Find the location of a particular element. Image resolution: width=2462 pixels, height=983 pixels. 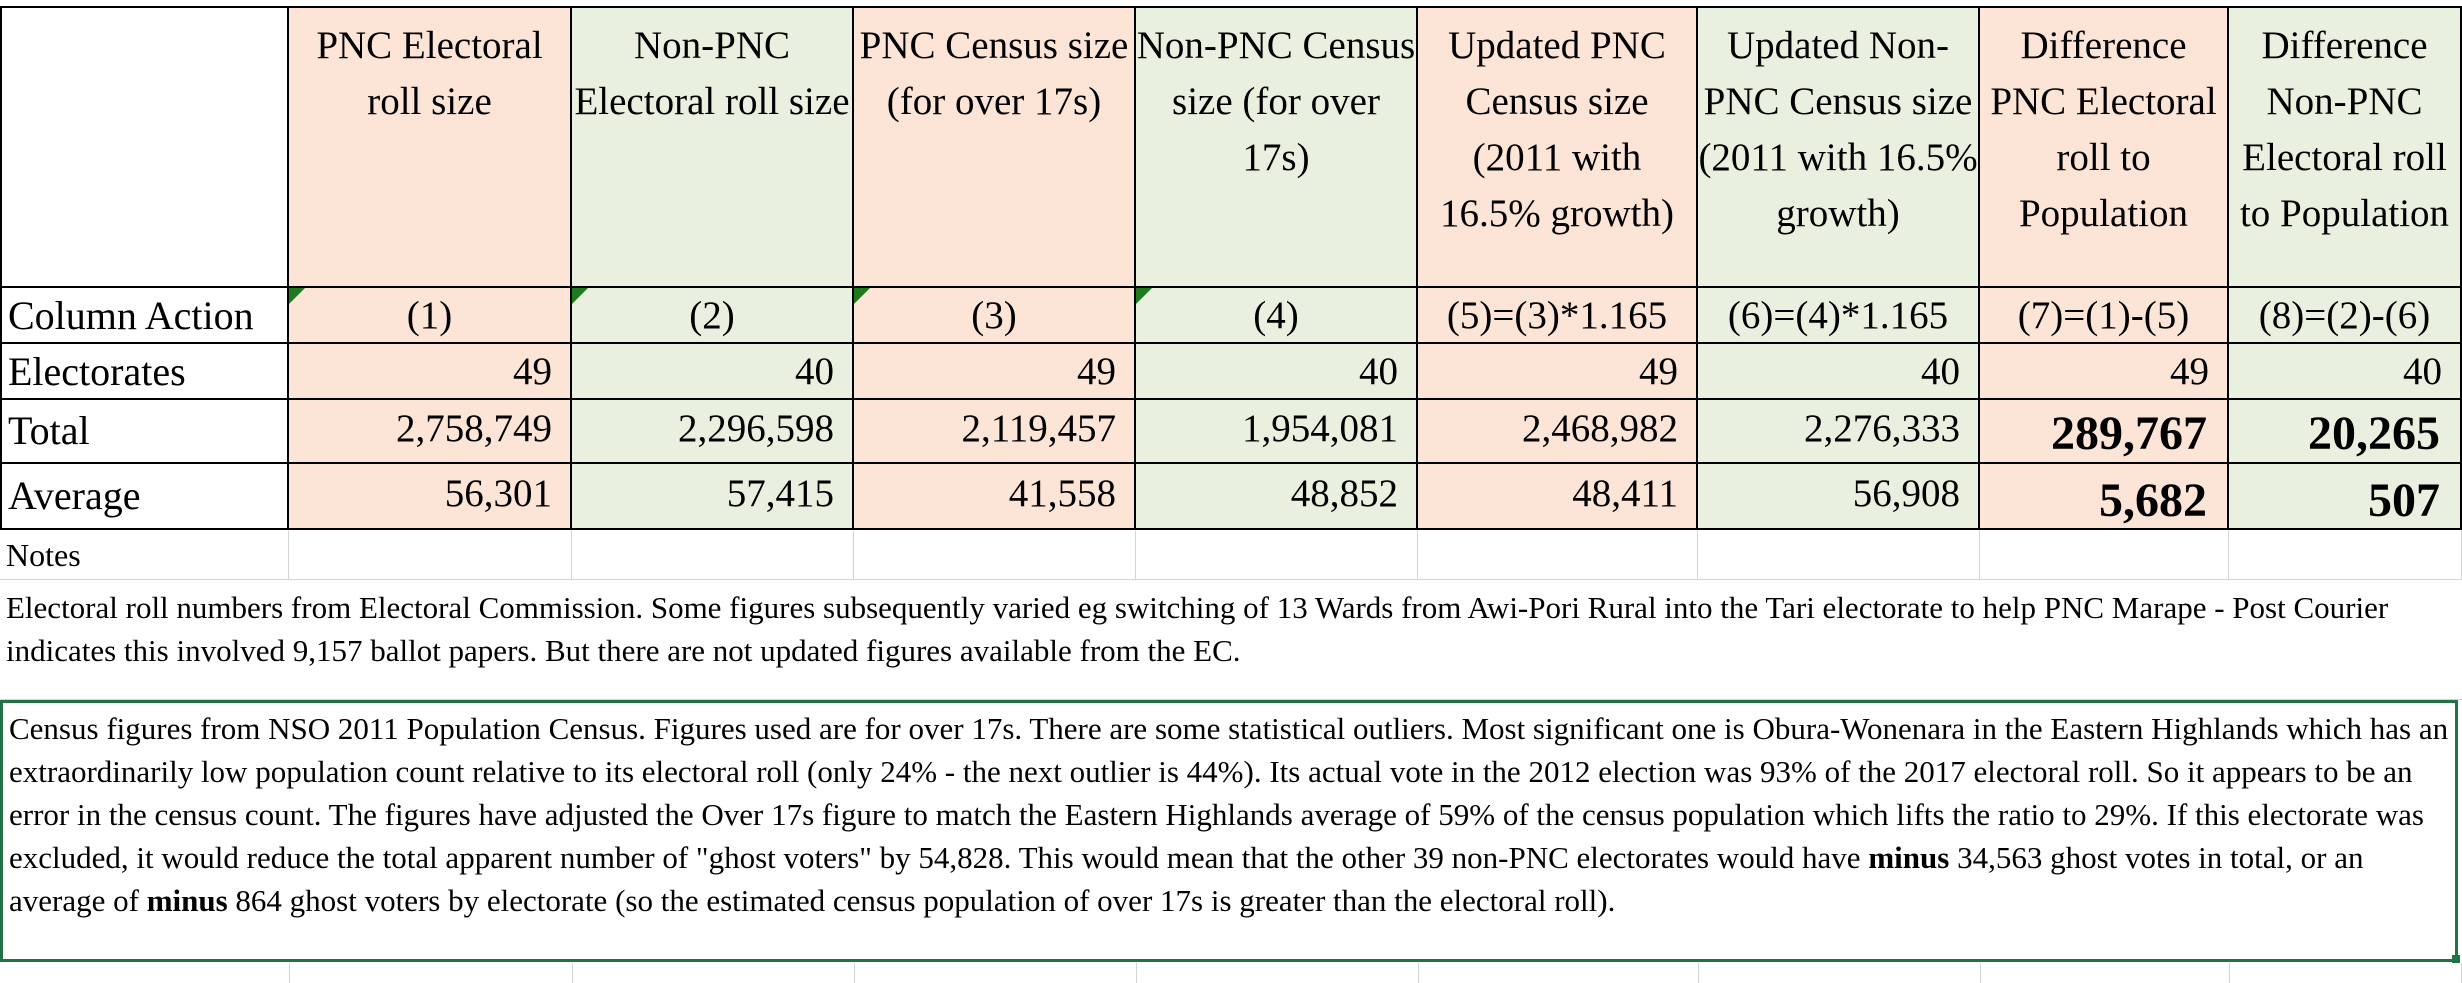

total-cell: 2,119,457 is located at coordinates (995, 432).